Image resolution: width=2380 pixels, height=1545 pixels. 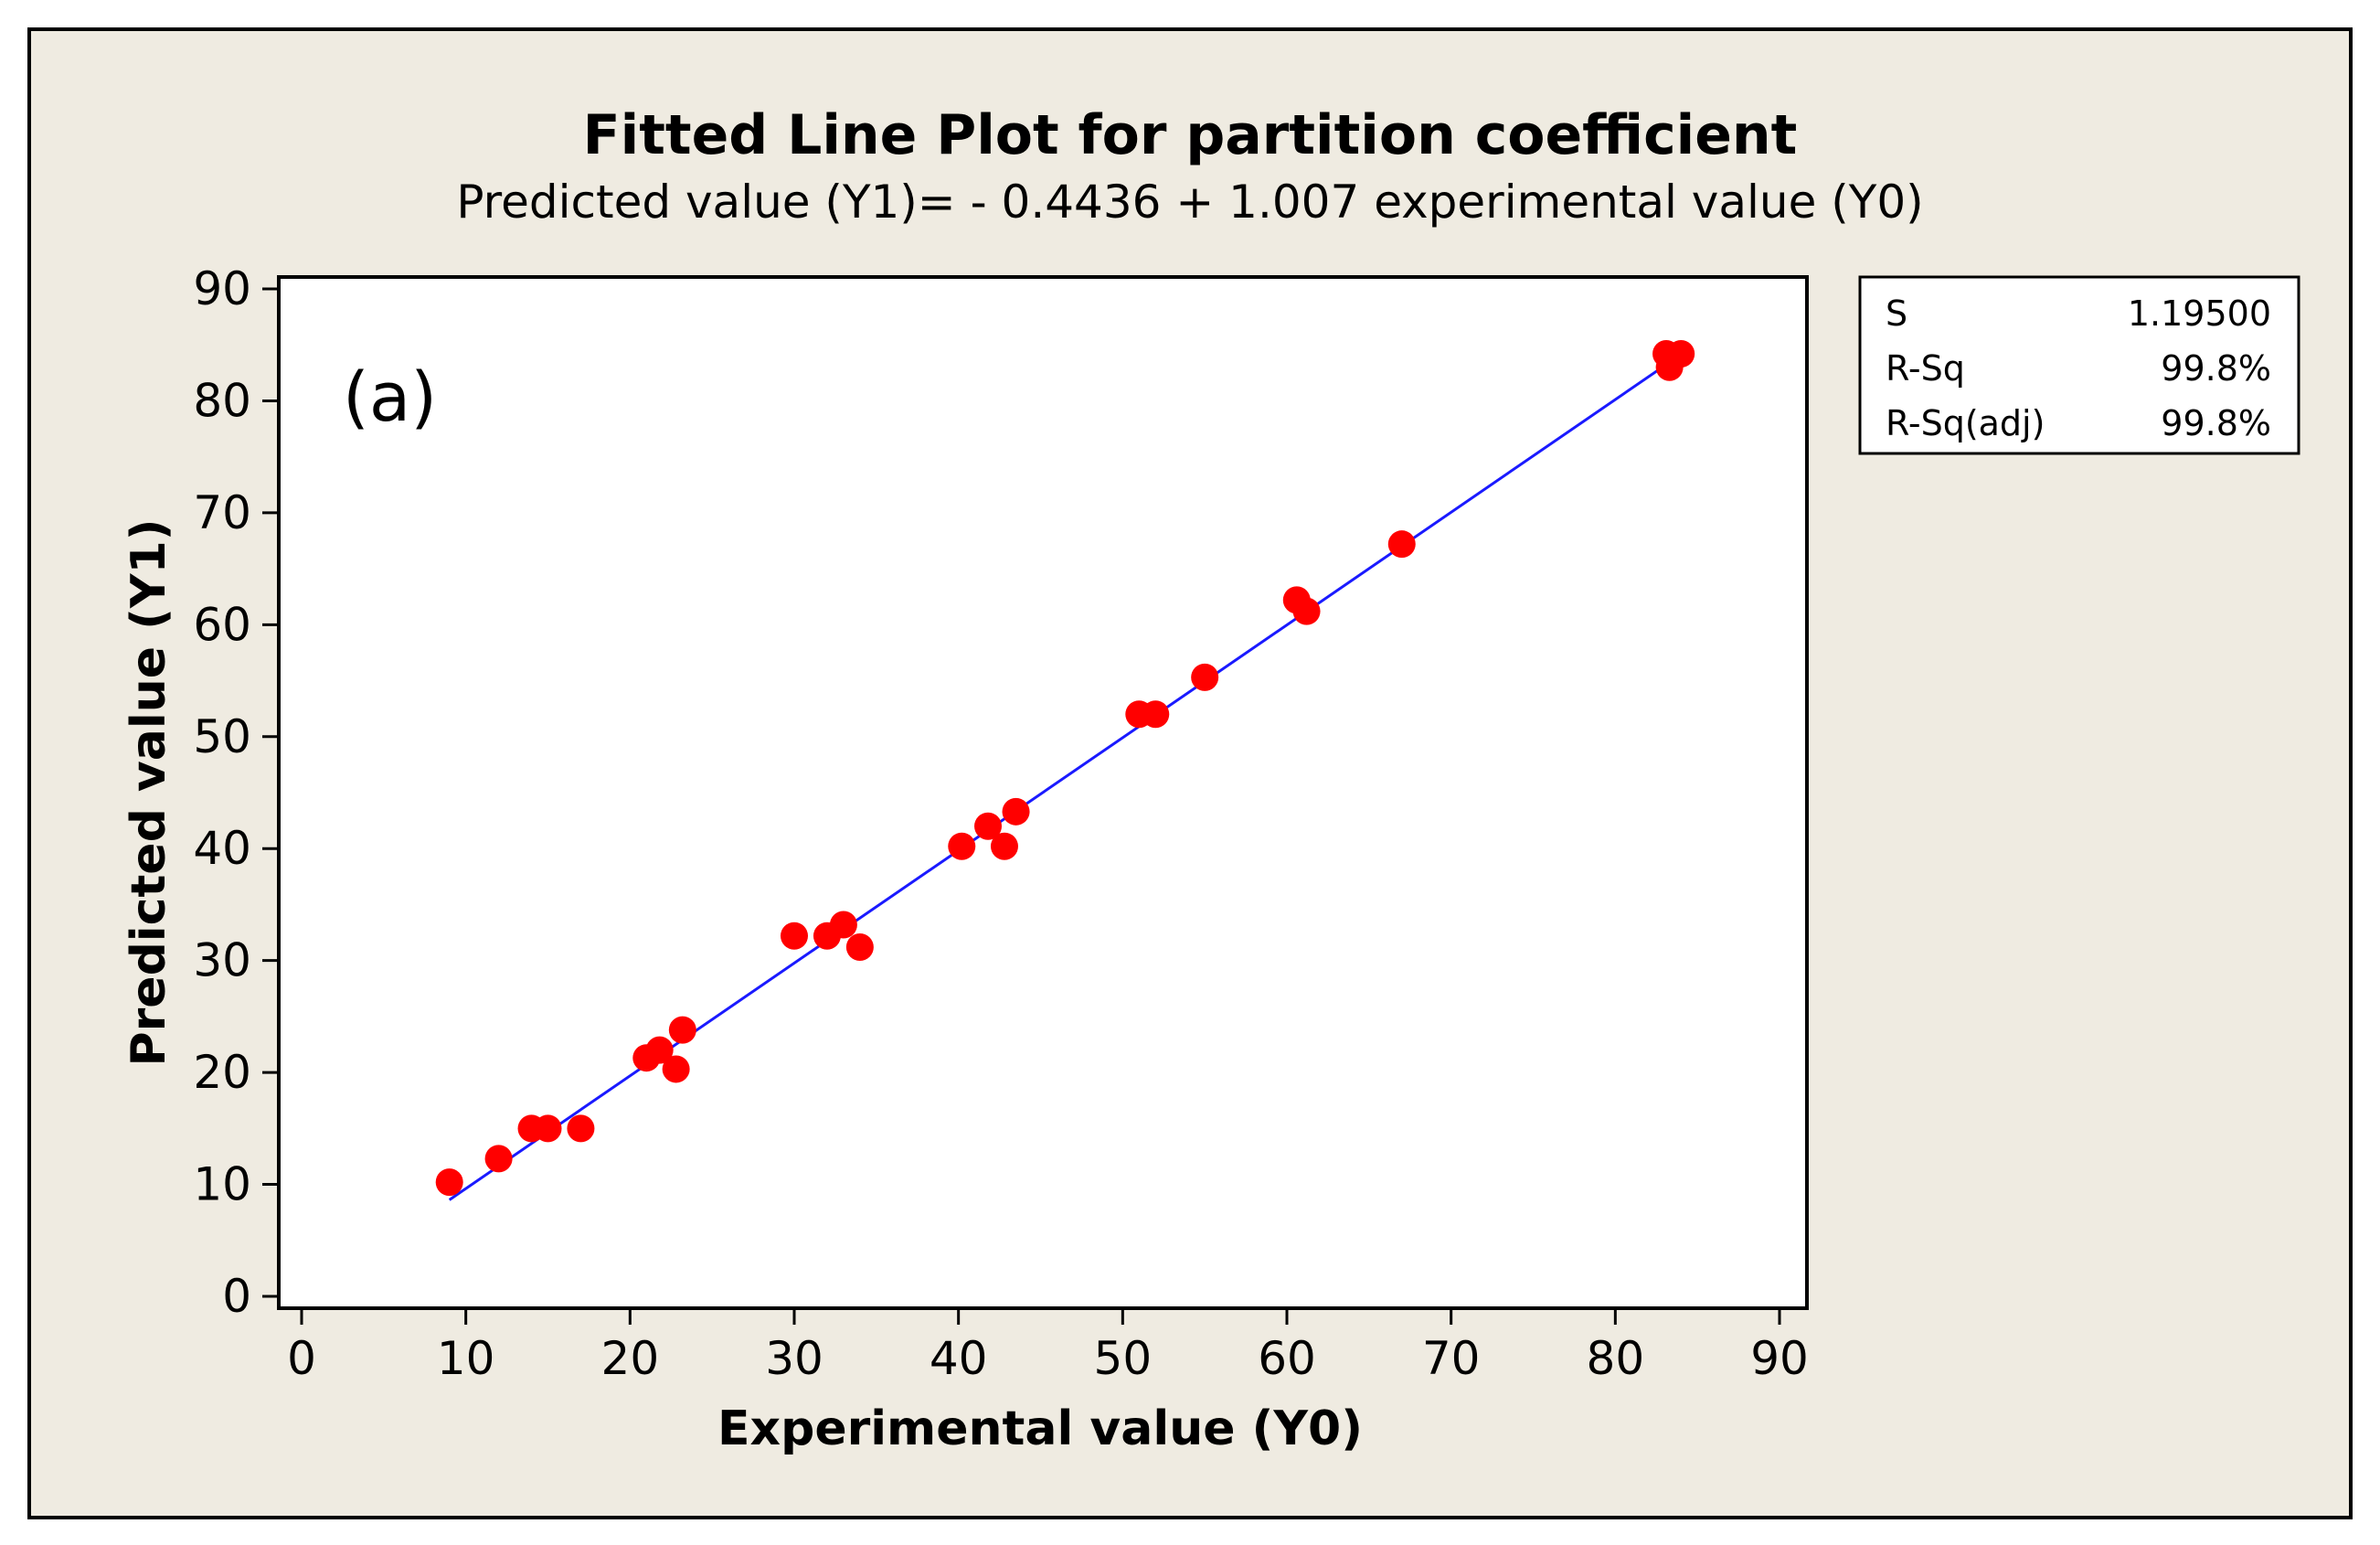 What do you see at coordinates (222, 960) in the screenshot?
I see `y-tick-label: 30` at bounding box center [222, 960].